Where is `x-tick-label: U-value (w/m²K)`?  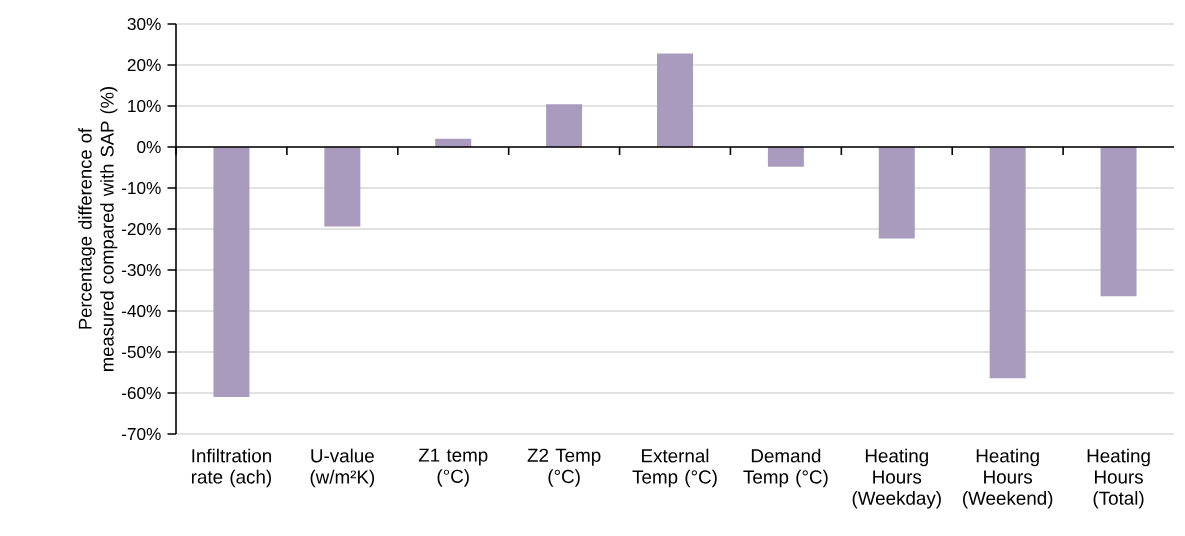 x-tick-label: U-value (w/m²K) is located at coordinates (342, 468).